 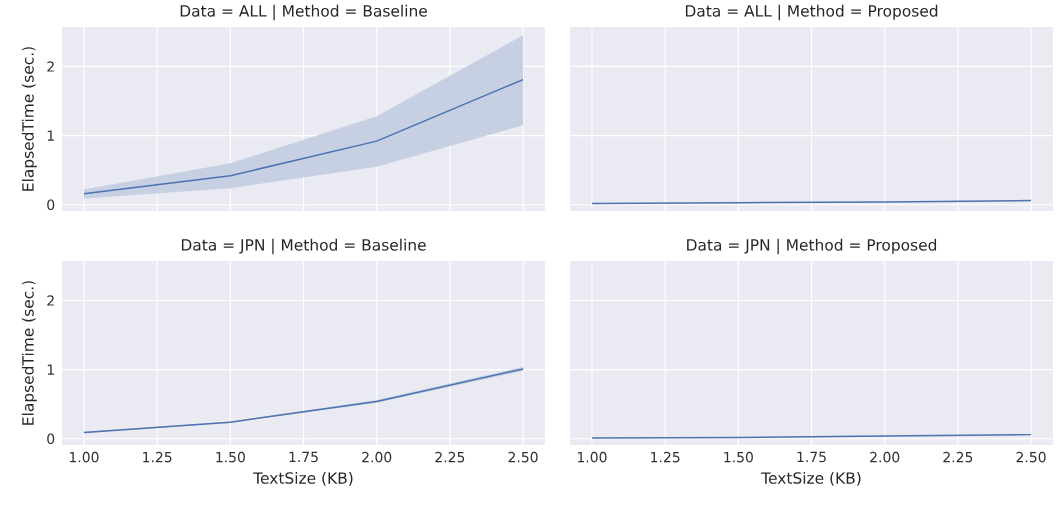 What do you see at coordinates (303, 12) in the screenshot?
I see `chart-title: Data = ALL | Method = Baseline` at bounding box center [303, 12].